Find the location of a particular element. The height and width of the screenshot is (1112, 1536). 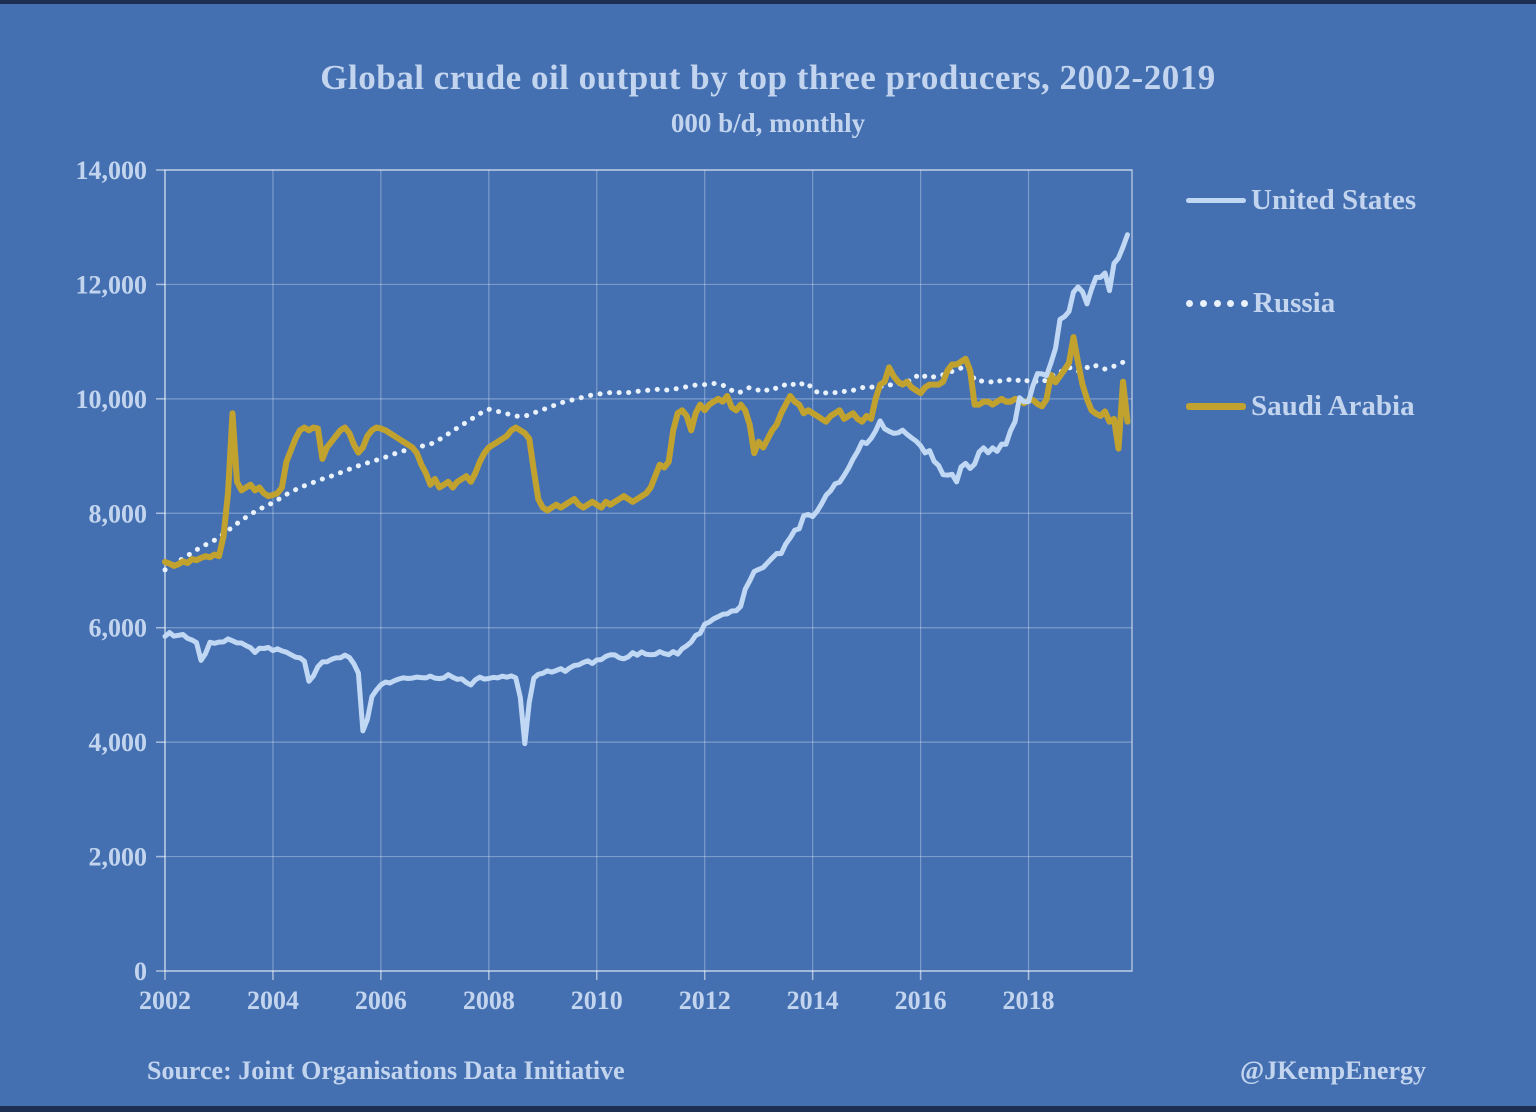

x-tick-label: 2008 is located at coordinates (489, 1000).